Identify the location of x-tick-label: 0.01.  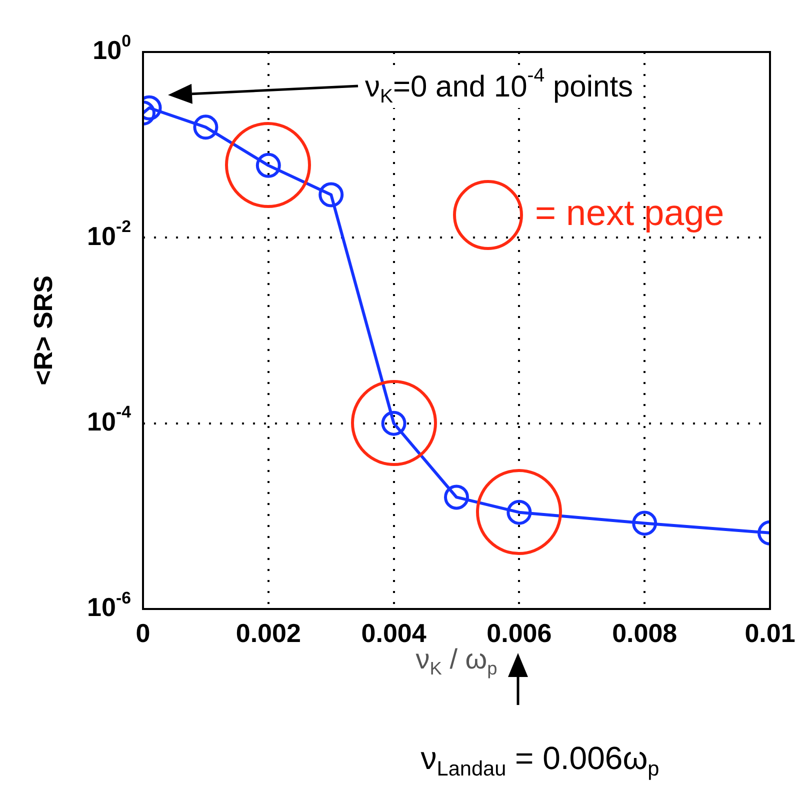
(770, 633).